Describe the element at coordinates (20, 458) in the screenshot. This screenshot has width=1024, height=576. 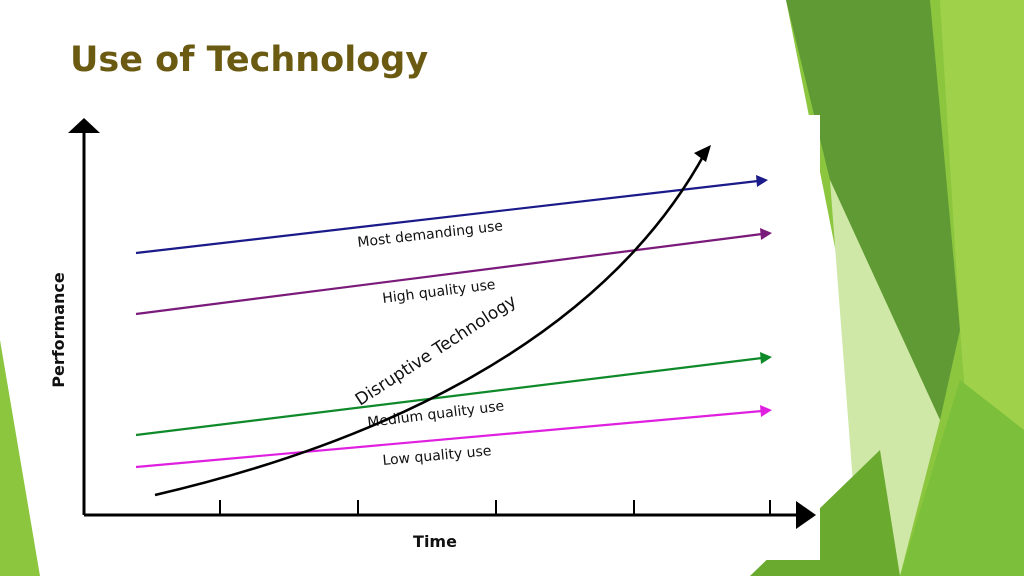
I see `green-facet-left` at that location.